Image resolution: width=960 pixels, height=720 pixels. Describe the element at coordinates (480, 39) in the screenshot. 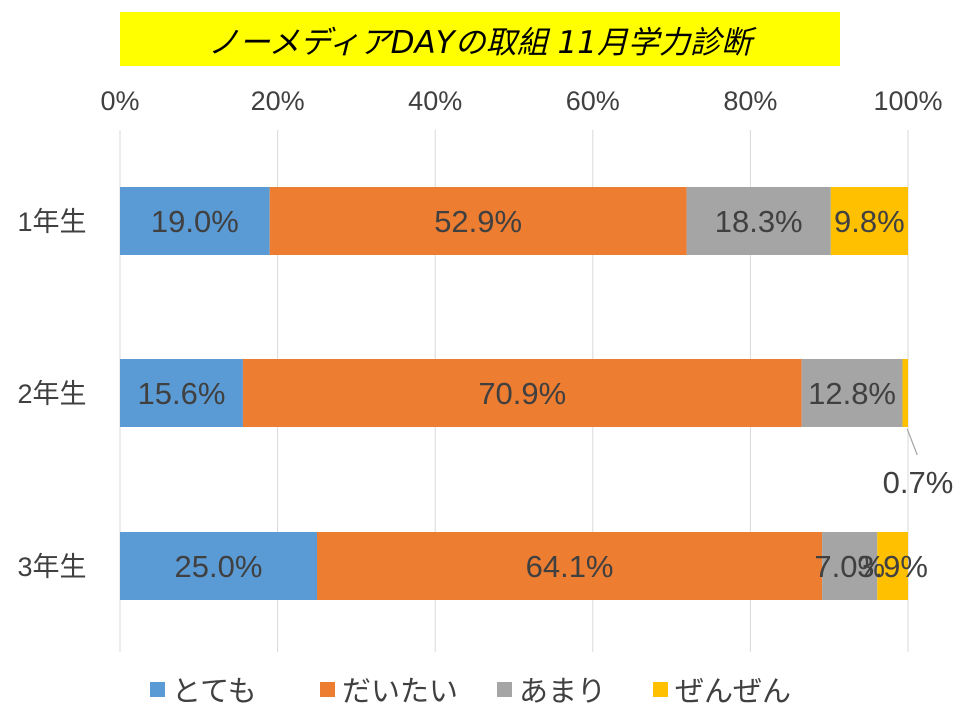

I see `chart-title: ノーメディアDAYの取組 11月学力診断` at that location.